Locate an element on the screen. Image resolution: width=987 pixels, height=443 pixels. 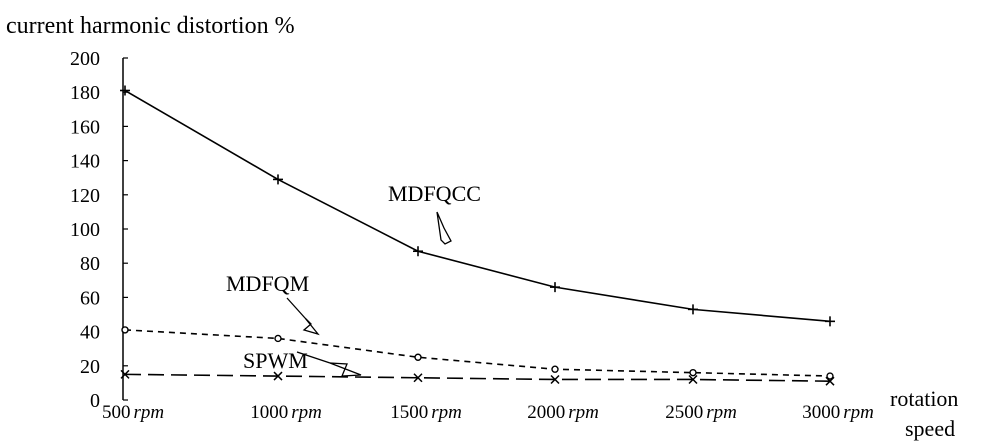
annotation-mdfqcc: MDFQCC is located at coordinates (434, 213).